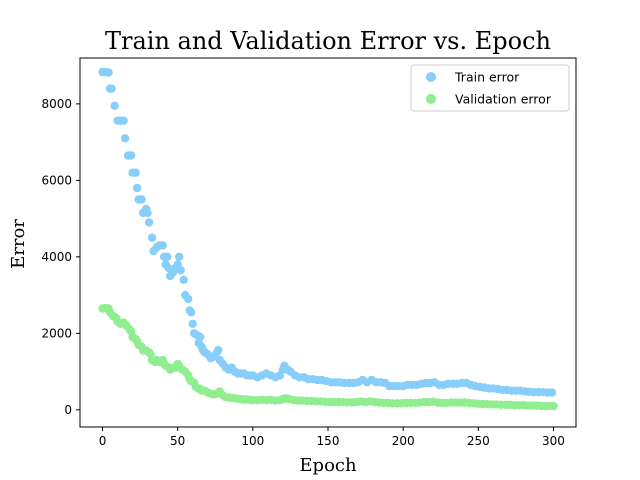 Image resolution: width=640 pixels, height=480 pixels. Describe the element at coordinates (328, 41) in the screenshot. I see `chart-title: Train and Validation Error vs. Epoch` at that location.